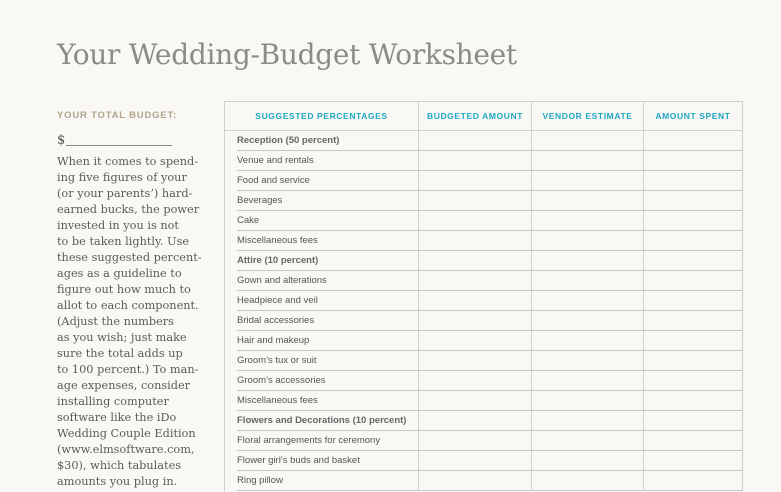  I want to click on row-label: Headpiece and veil, so click(321, 300).